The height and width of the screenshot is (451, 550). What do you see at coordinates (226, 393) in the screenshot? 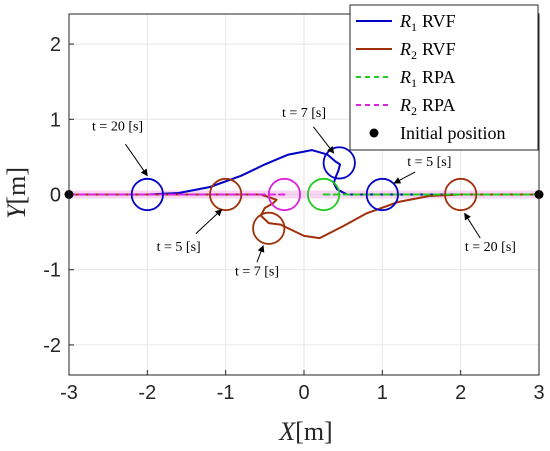
I see `x-tick-label: -1` at bounding box center [226, 393].